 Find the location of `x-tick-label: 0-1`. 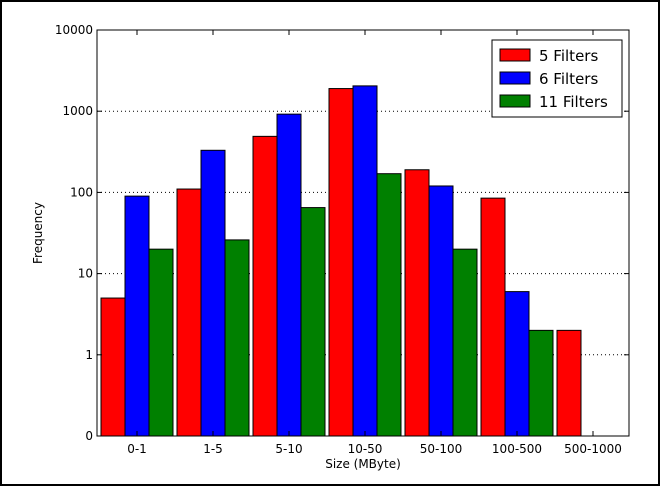

x-tick-label: 0-1 is located at coordinates (137, 449).